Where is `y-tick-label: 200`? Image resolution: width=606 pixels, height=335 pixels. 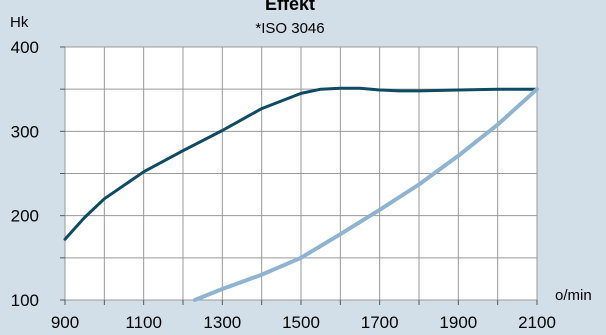
y-tick-label: 200 is located at coordinates (25, 216).